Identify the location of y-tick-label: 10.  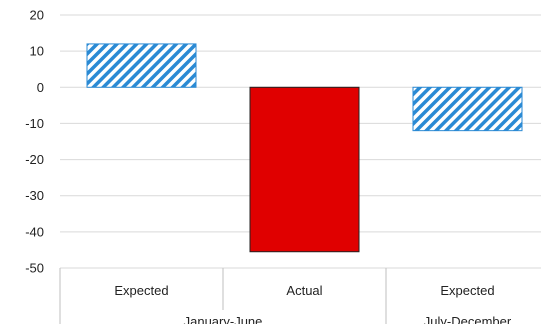
(37, 51).